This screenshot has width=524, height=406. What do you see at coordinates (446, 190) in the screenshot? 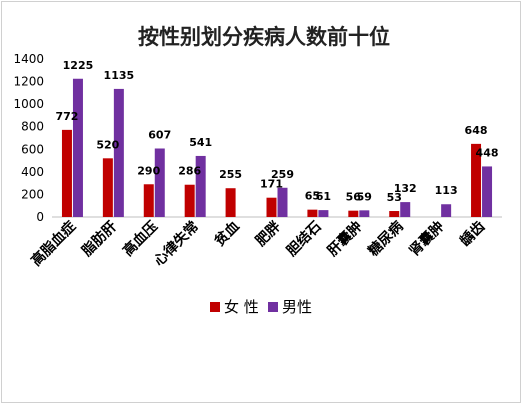
I see `data-label: 113` at bounding box center [446, 190].